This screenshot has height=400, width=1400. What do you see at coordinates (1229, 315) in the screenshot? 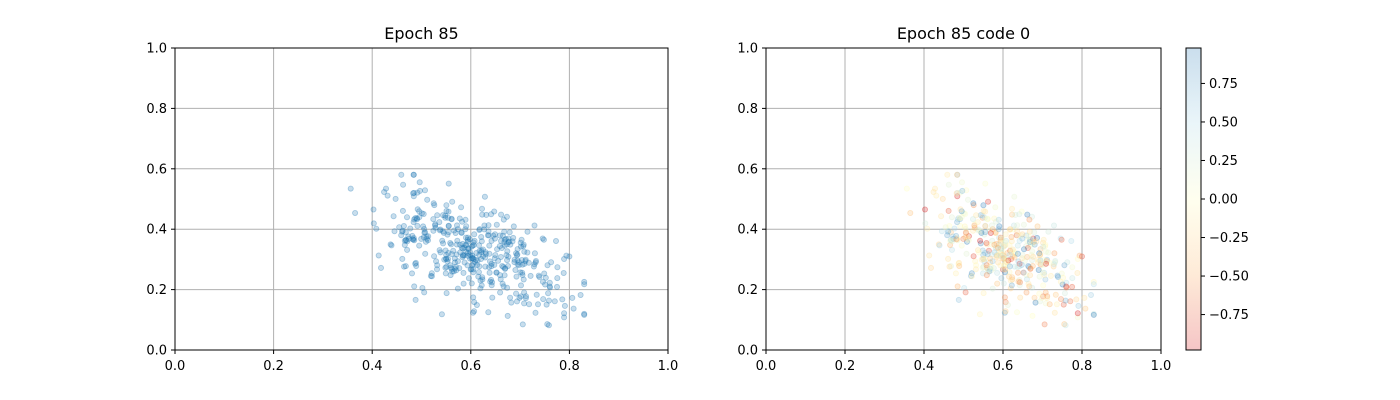
I see `colorbar-tick-label: −0.75` at bounding box center [1229, 315].